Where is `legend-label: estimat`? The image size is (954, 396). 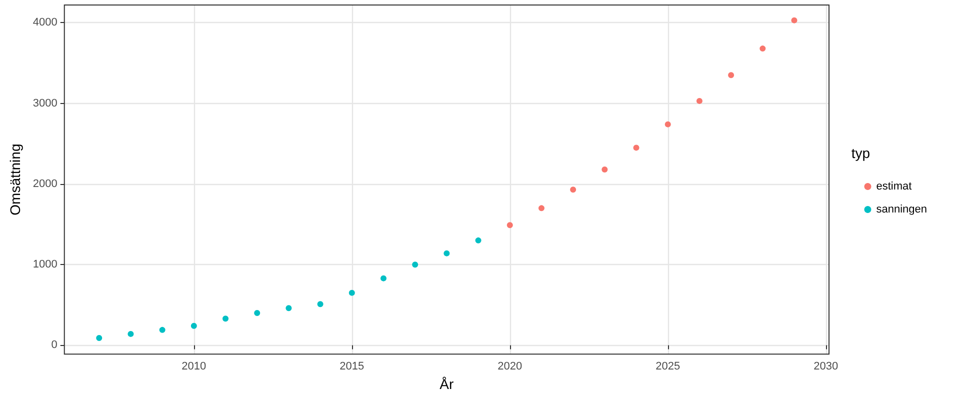 legend-label: estimat is located at coordinates (894, 186).